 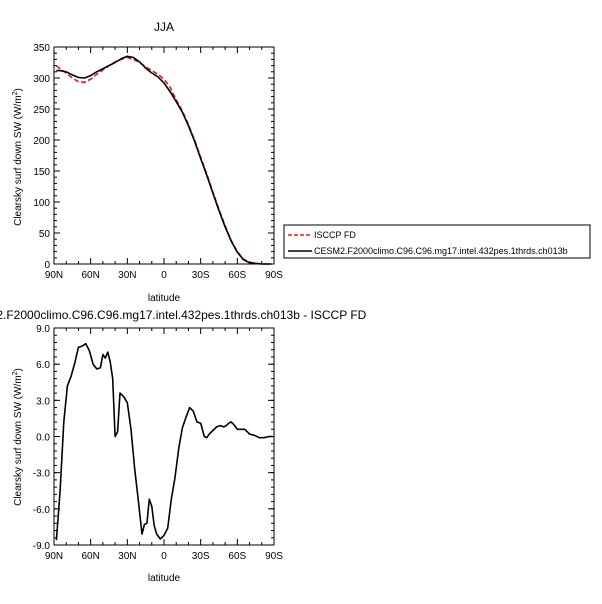 I want to click on top-x-tick-label: 0, so click(x=164, y=275).